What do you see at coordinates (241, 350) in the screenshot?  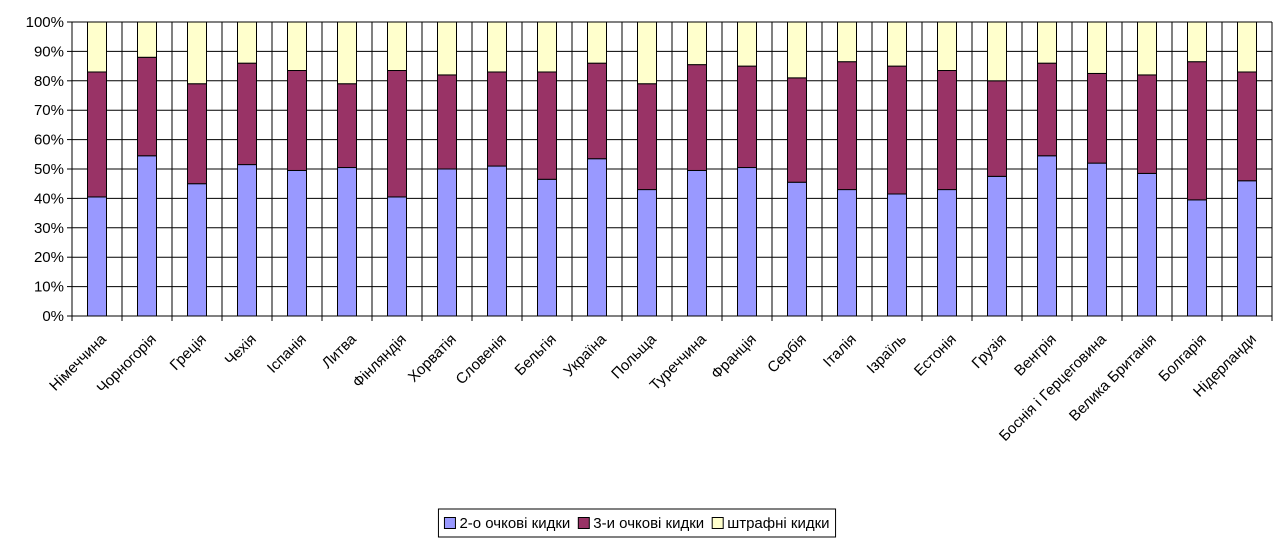 I see `x-tick-label: Чехія` at bounding box center [241, 350].